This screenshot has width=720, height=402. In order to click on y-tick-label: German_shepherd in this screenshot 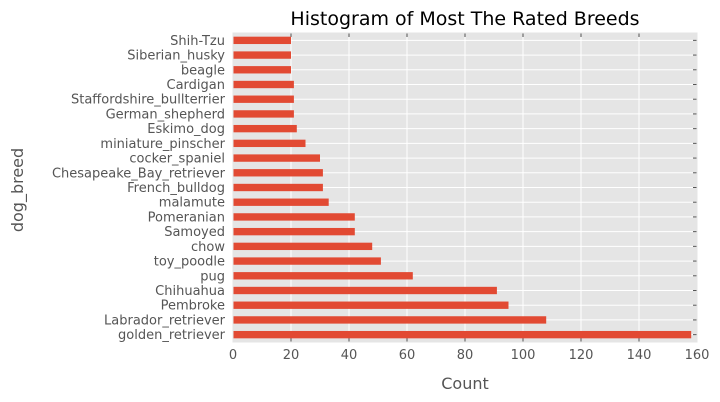, I will do `click(165, 114)`.